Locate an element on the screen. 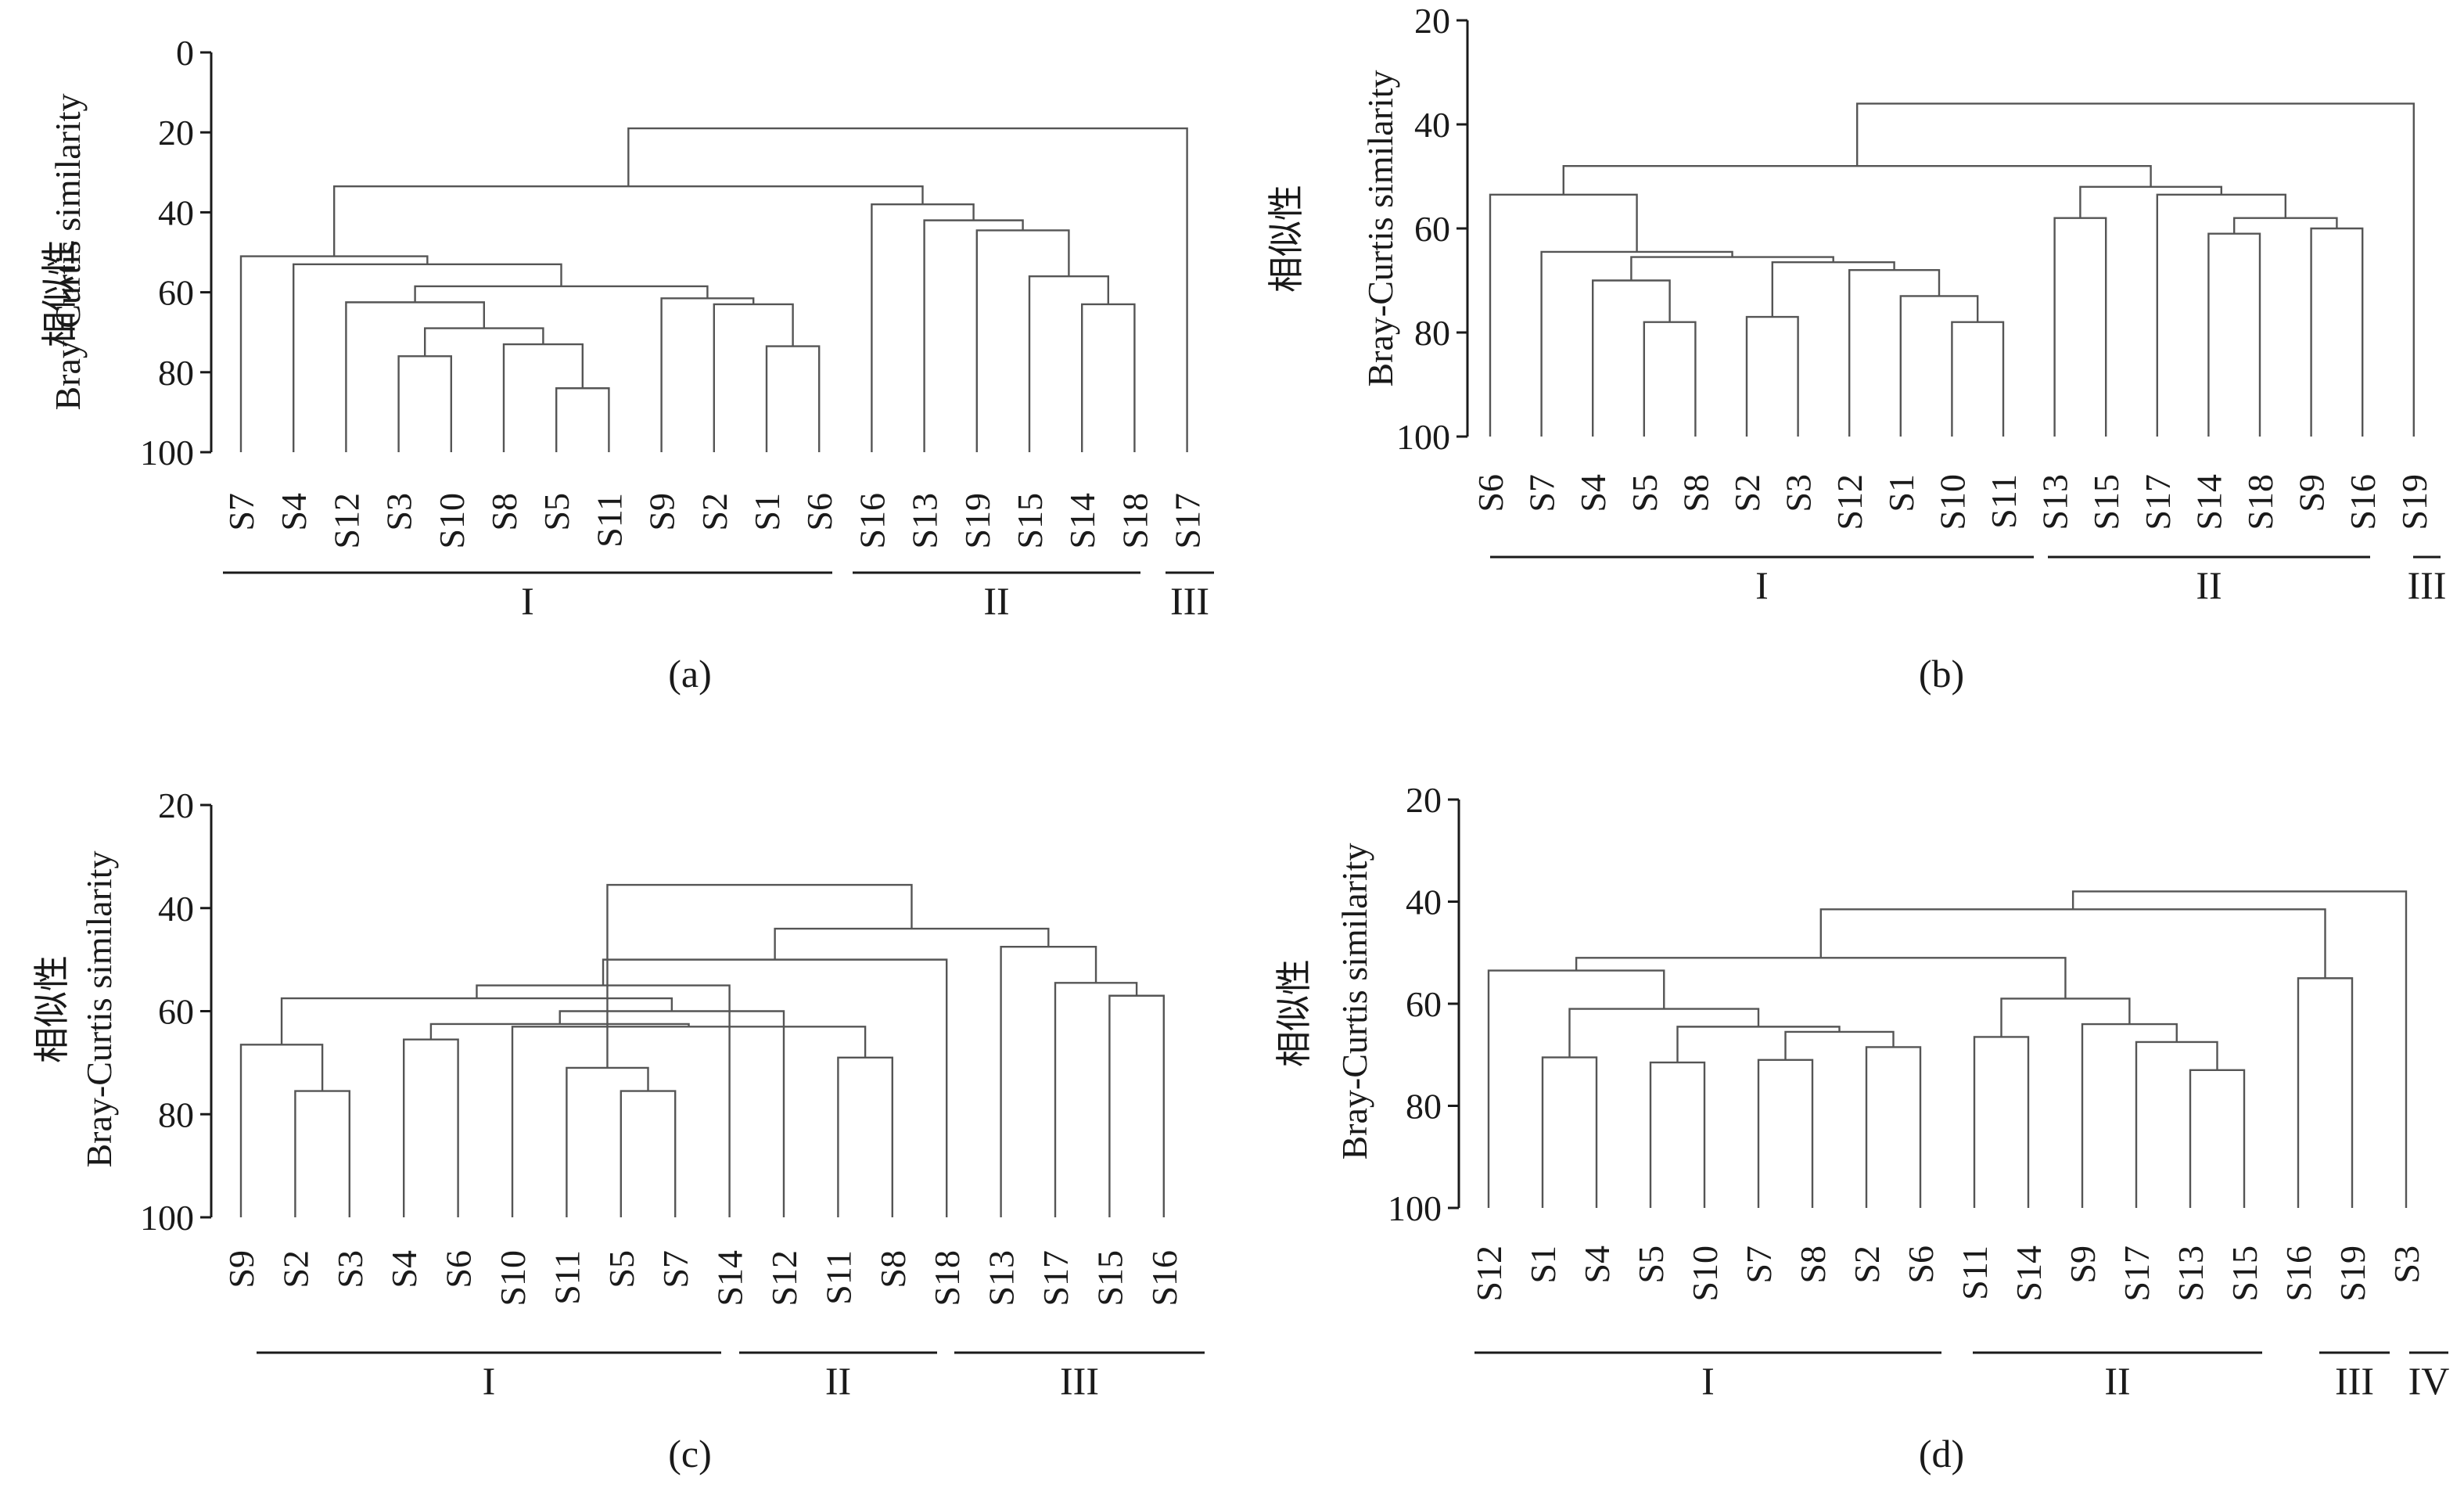  group-label: IV is located at coordinates (2429, 1381).